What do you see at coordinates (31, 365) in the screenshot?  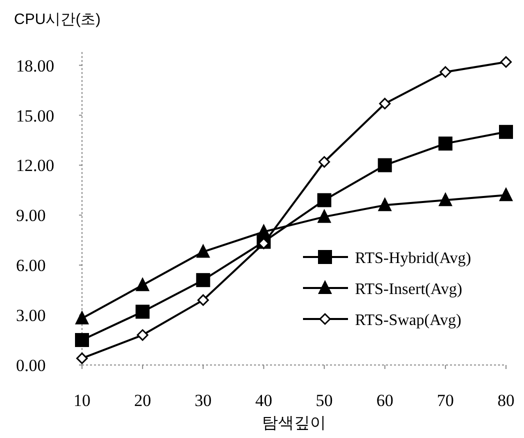 I see `y-tick-label: 0.00` at bounding box center [31, 365].